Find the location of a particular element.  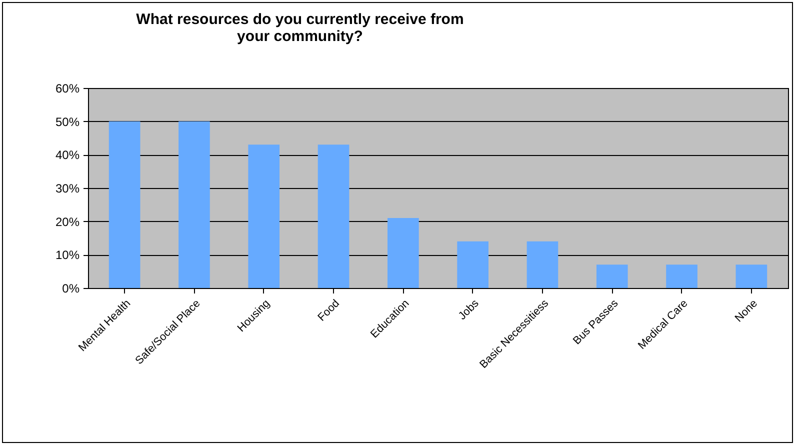

y-tick-label: 0% is located at coordinates (71, 289).